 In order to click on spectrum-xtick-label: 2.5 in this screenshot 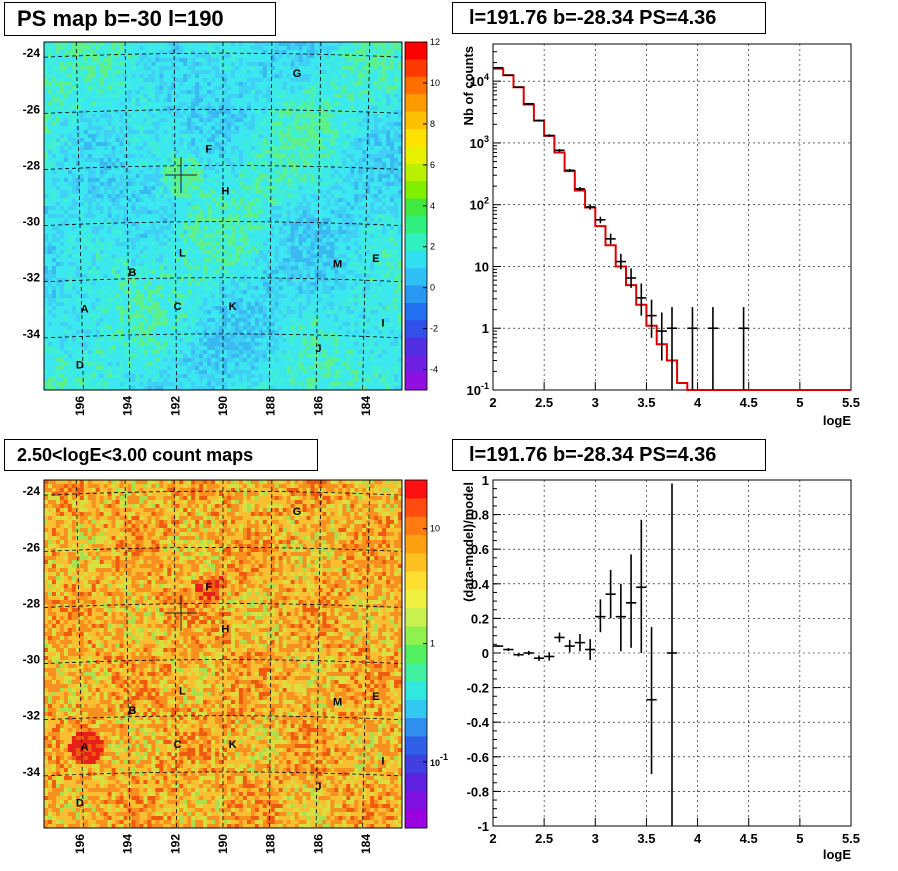, I will do `click(544, 402)`.